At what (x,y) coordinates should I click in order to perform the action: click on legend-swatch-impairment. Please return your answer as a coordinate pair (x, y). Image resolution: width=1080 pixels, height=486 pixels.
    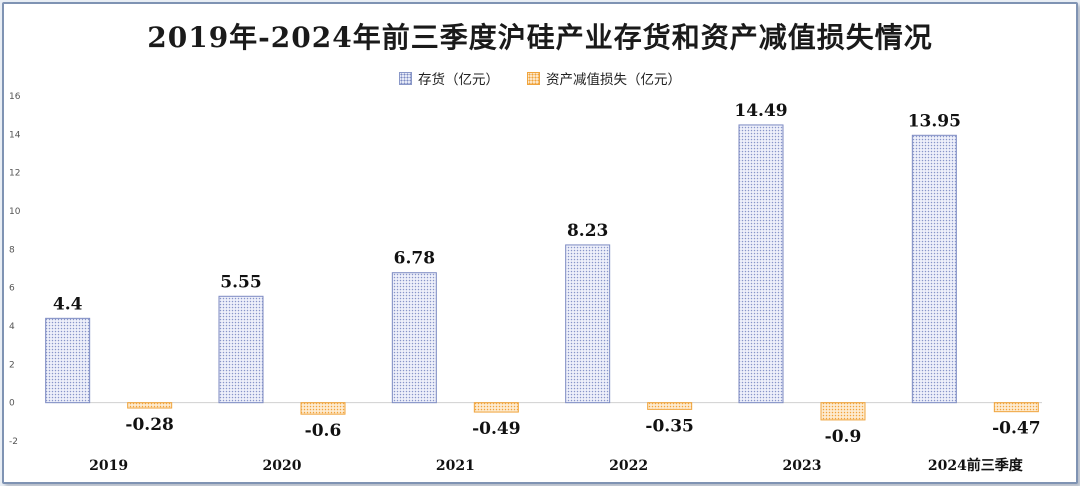
    Looking at the image, I should click on (533, 78).